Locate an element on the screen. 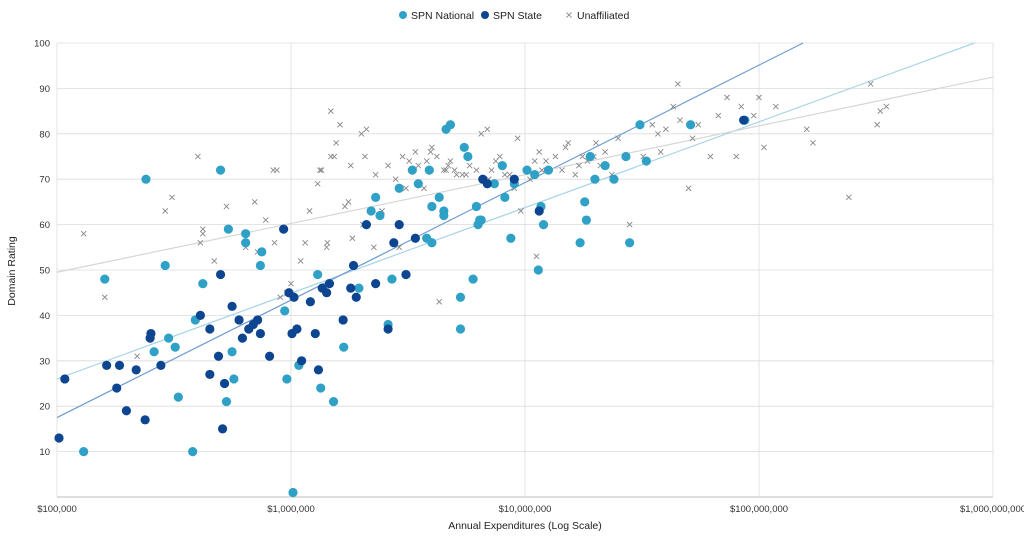  legend: SPN National SPN State Unaffiliated is located at coordinates (514, 16).